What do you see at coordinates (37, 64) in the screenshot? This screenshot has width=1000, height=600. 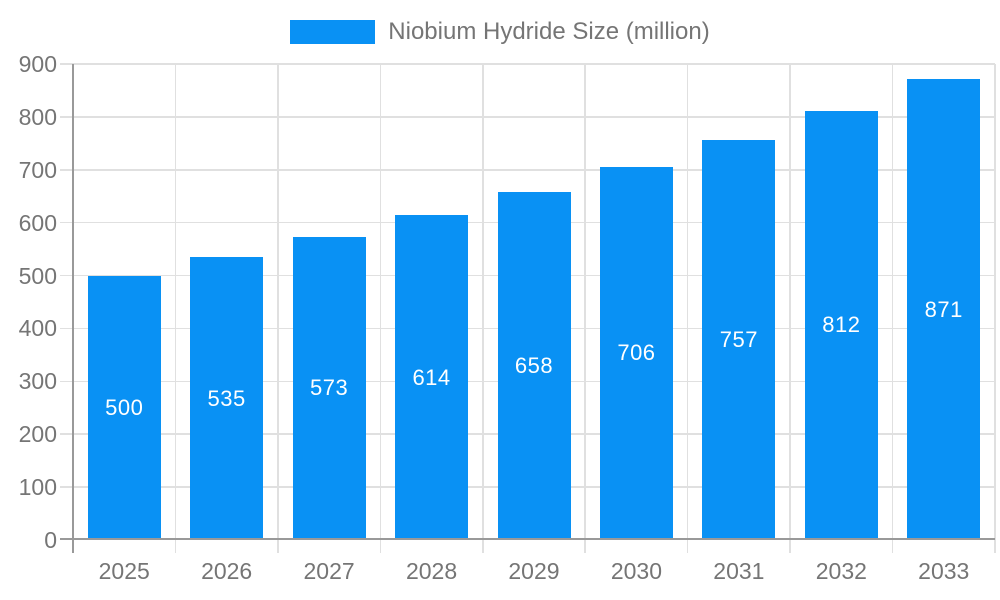 I see `y-axis-label: 900` at bounding box center [37, 64].